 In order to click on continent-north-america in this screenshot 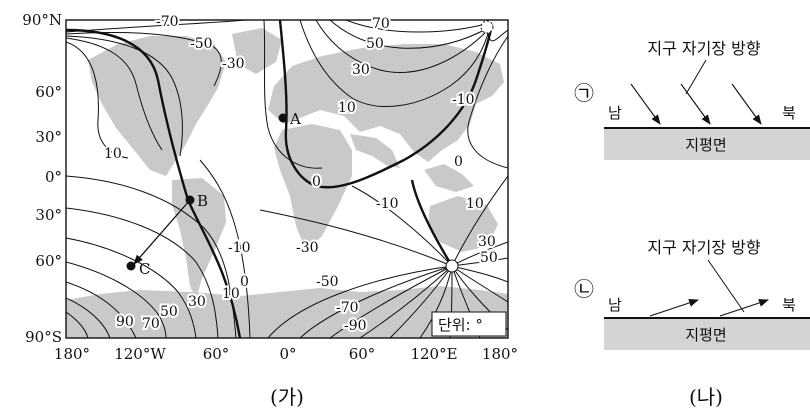, I will do `click(157, 106)`.